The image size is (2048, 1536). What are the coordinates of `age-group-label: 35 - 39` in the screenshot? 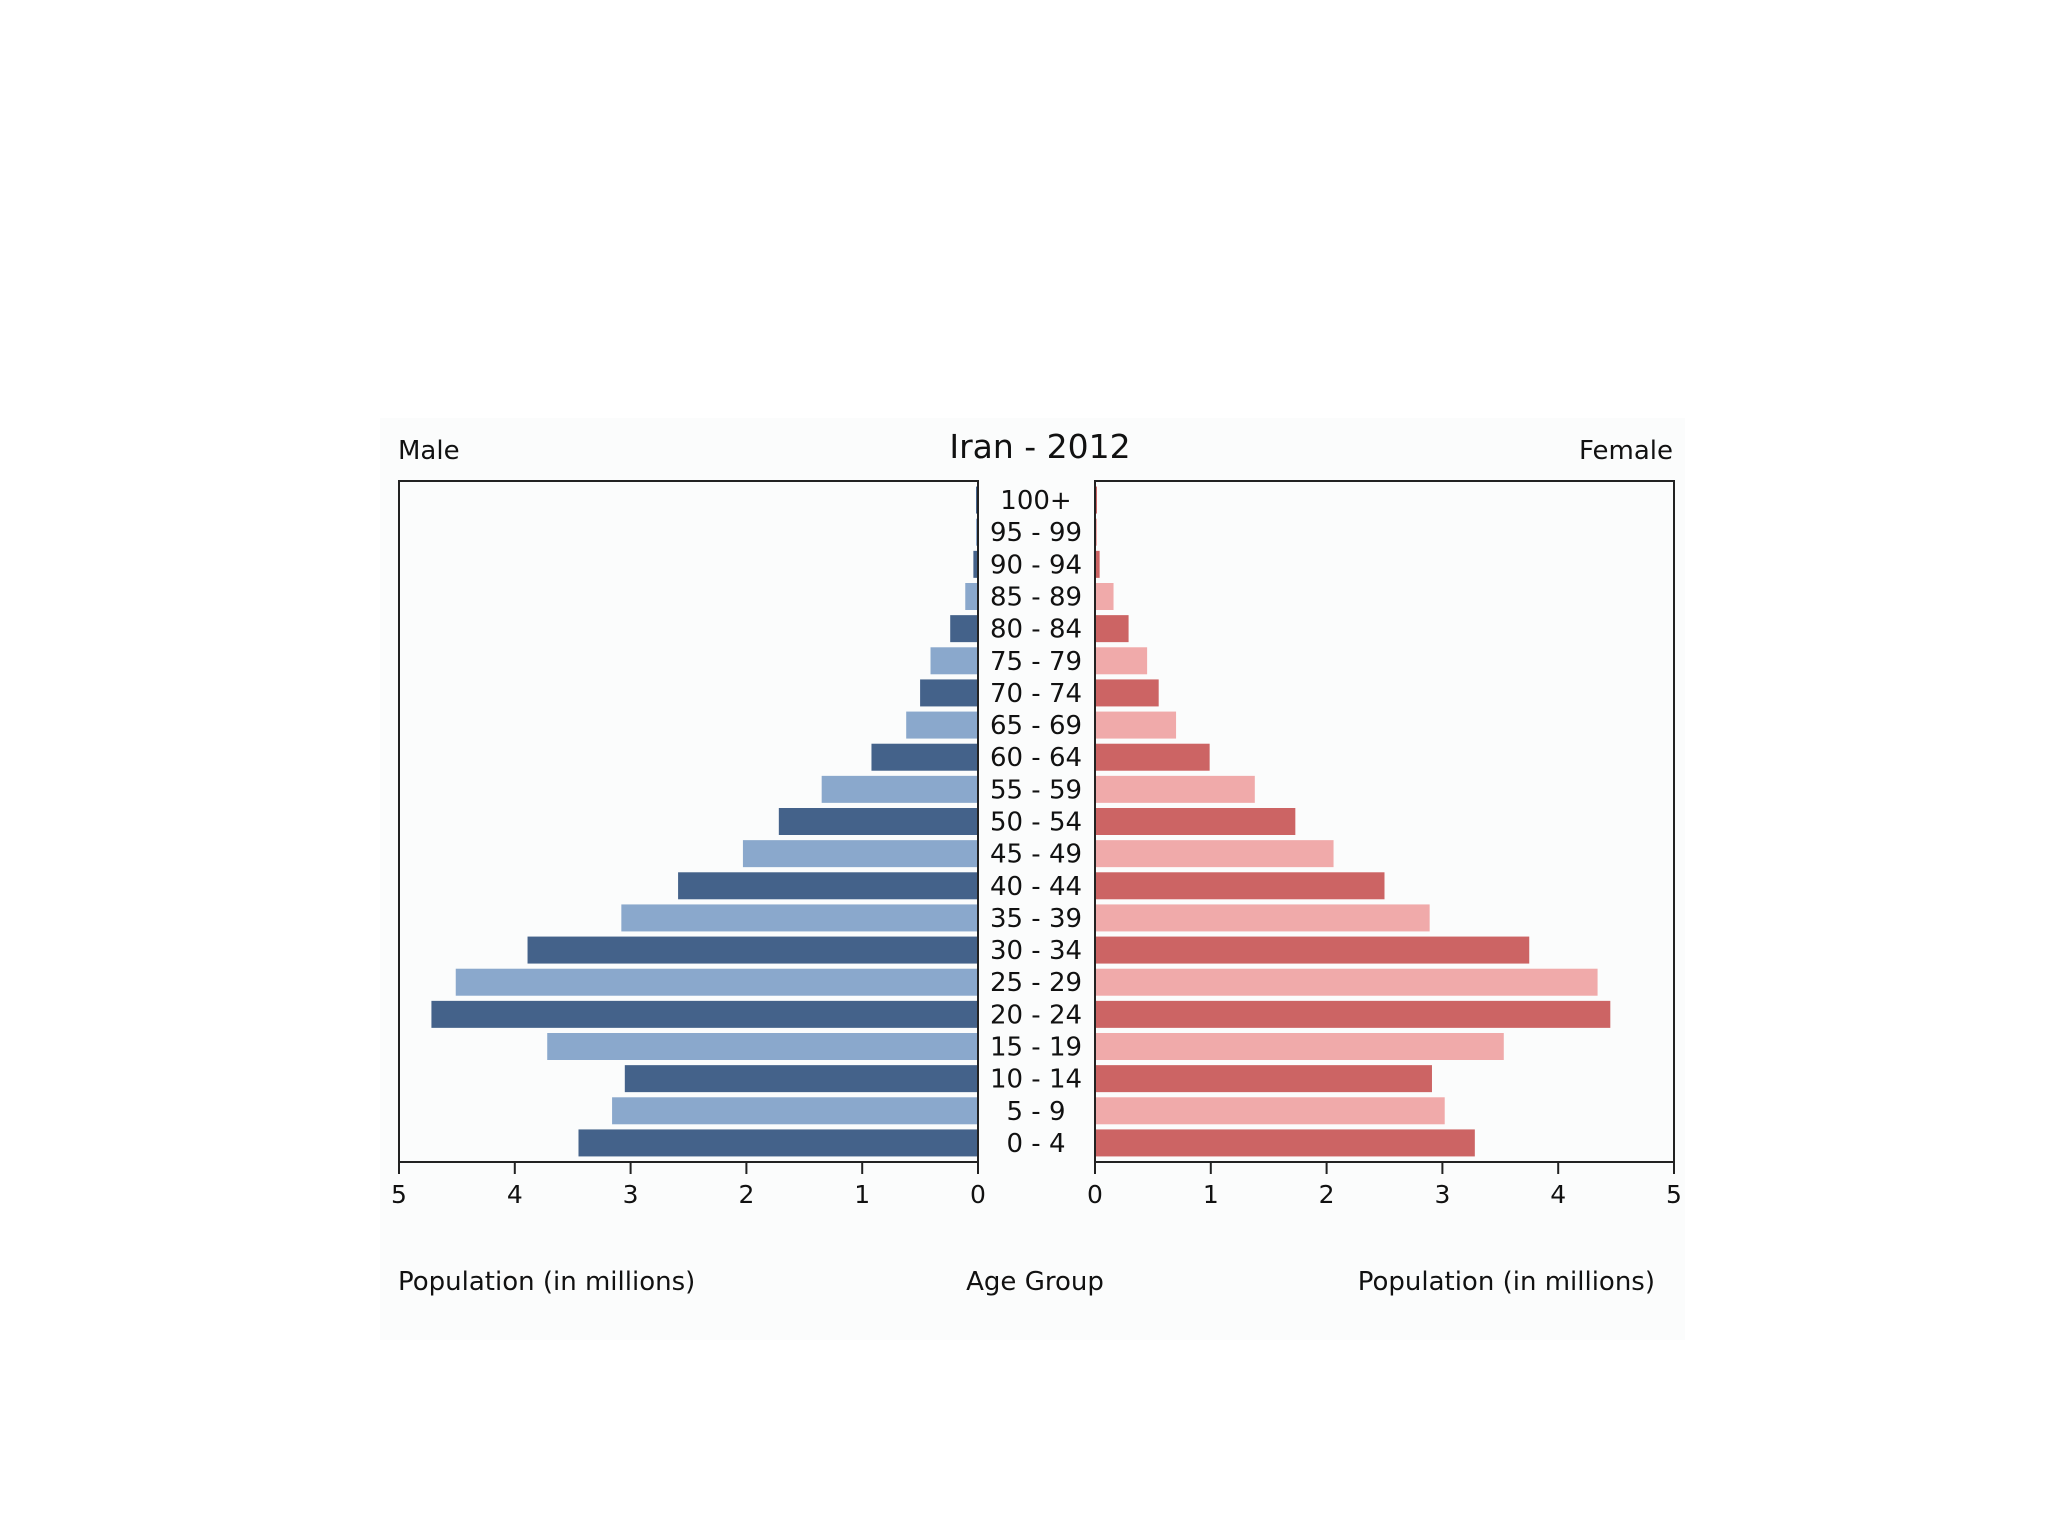 It's located at (1036, 919).